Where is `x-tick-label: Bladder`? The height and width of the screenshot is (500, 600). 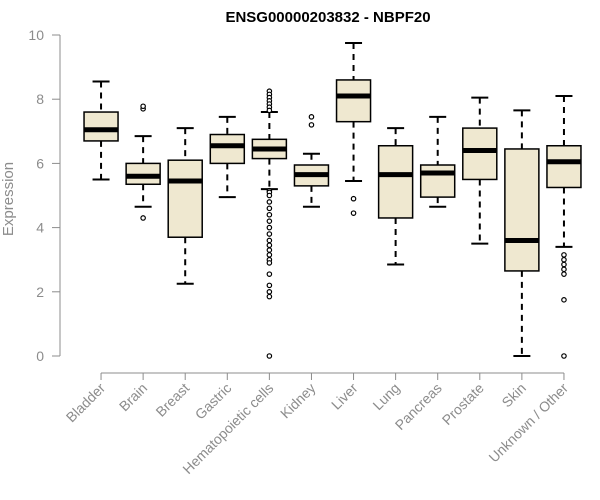 x-tick-label: Bladder is located at coordinates (86, 403).